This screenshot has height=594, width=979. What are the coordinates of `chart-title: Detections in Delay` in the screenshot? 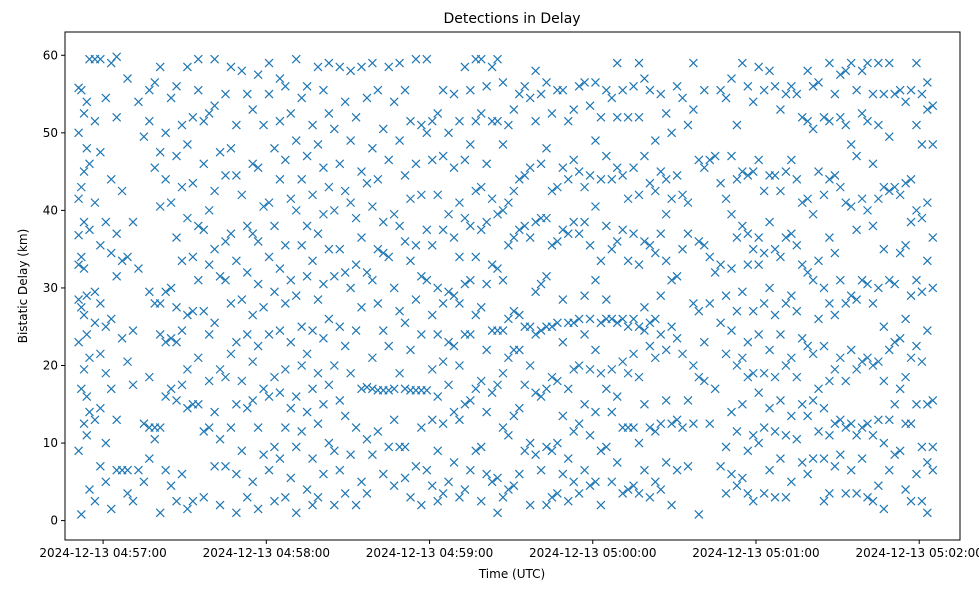 It's located at (511, 19).